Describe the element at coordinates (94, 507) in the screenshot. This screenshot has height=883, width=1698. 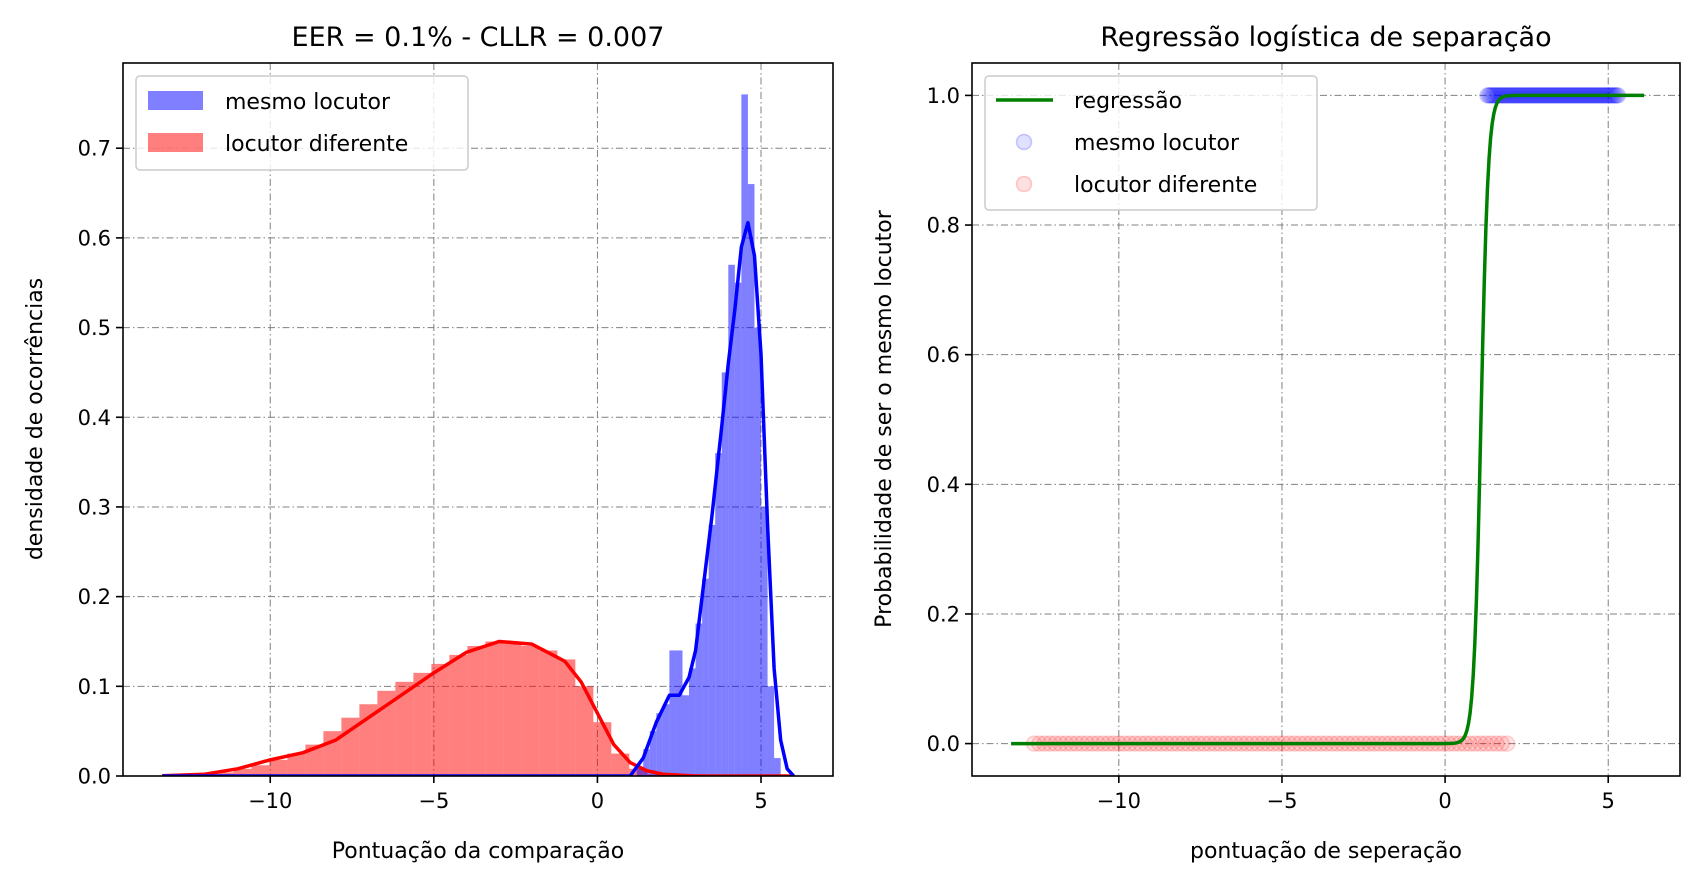
I see `y-tick-label: 0.3` at that location.